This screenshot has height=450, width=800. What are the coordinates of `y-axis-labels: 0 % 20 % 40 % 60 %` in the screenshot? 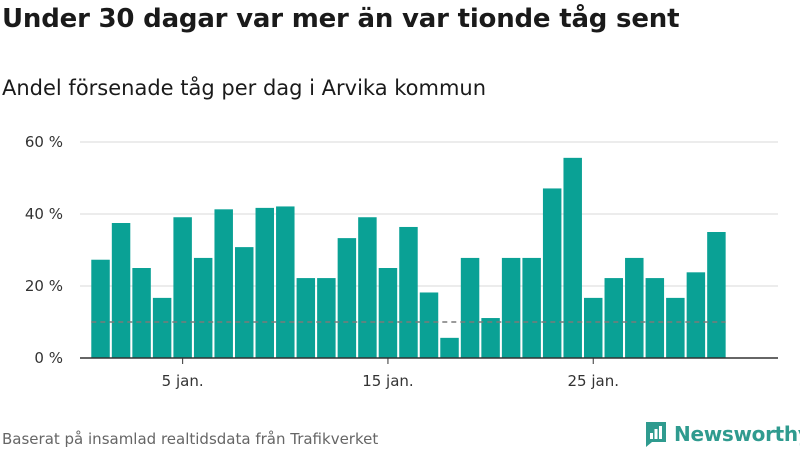 It's located at (44, 250).